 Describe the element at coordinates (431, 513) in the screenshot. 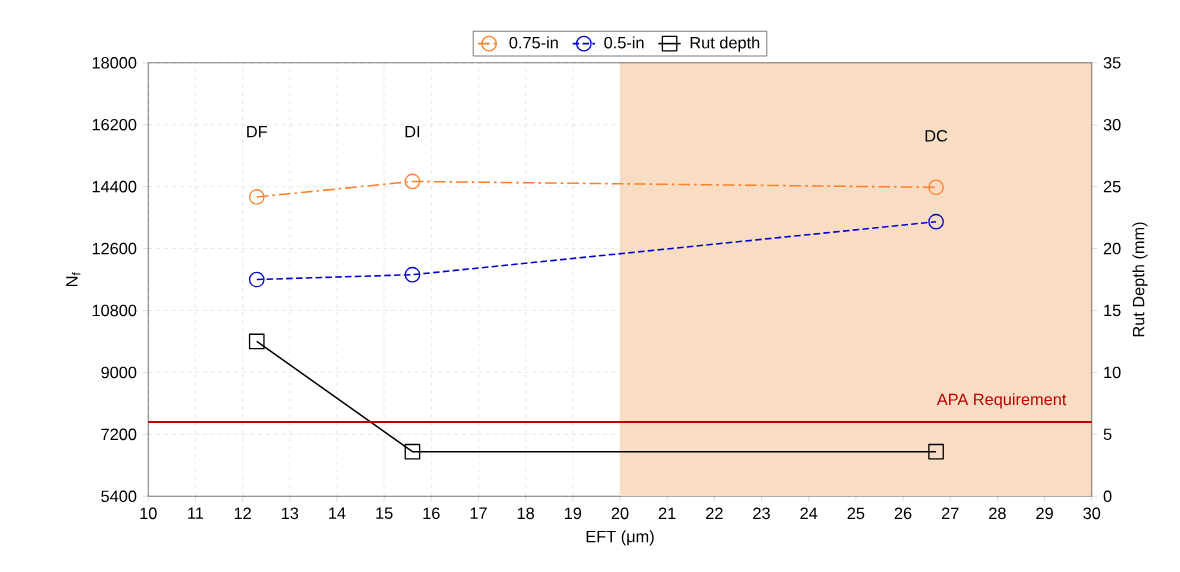

I see `x-tick-label: 16` at that location.